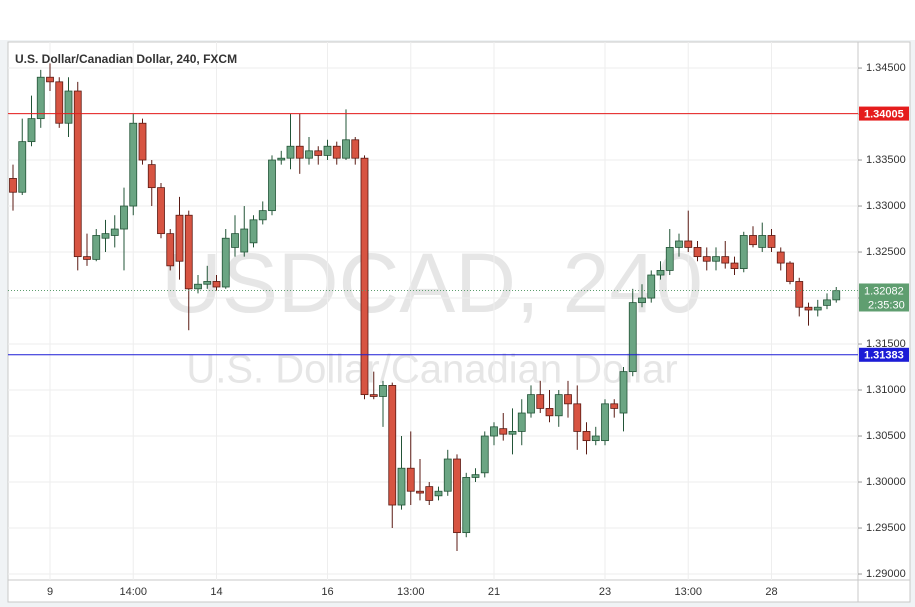 This screenshot has width=915, height=607. What do you see at coordinates (327, 592) in the screenshot?
I see `x-tick-label: 16` at bounding box center [327, 592].